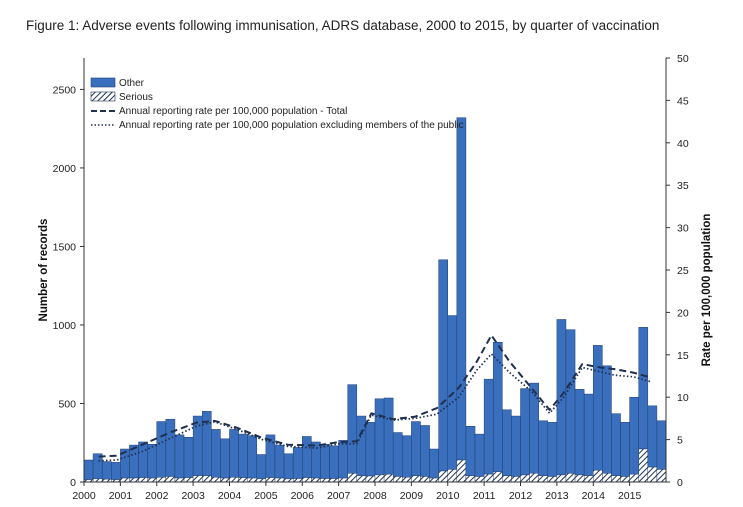  I want to click on y-tick-label: 1500, so click(65, 247).